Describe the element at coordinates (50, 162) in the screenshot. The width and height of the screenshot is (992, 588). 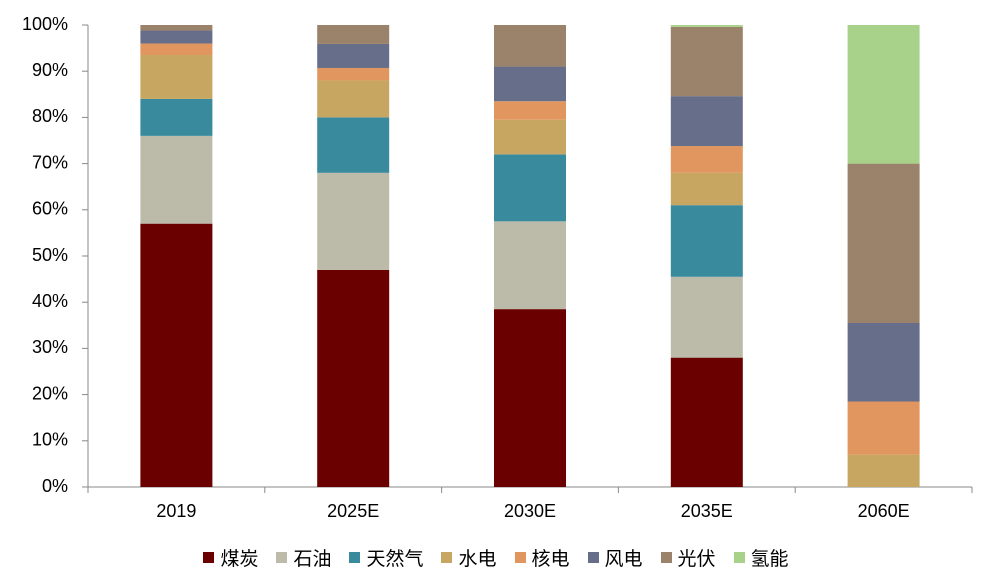
I see `y-tick-label: 70%` at that location.